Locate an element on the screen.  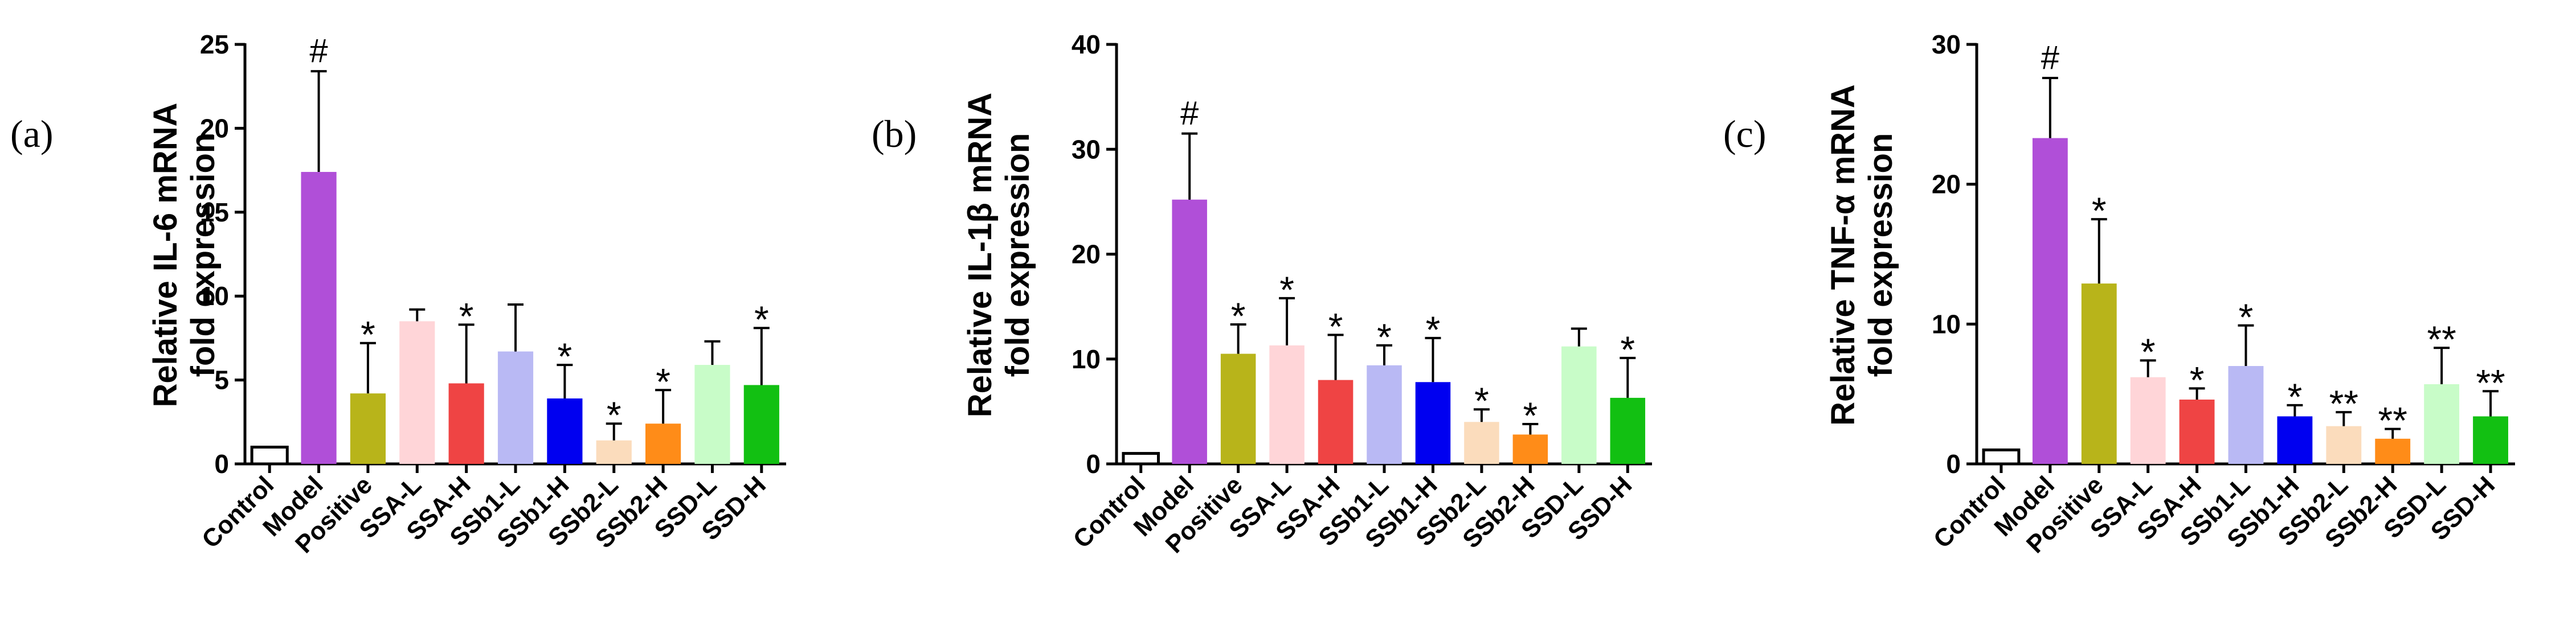
y-tick-label: 5 is located at coordinates (221, 380).